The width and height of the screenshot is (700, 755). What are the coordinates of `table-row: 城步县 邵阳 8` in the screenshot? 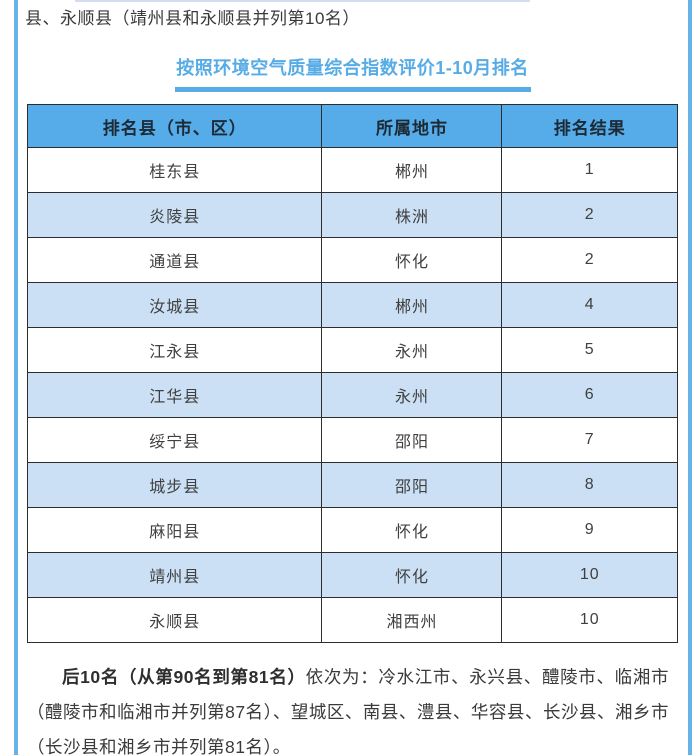 It's located at (352, 485).